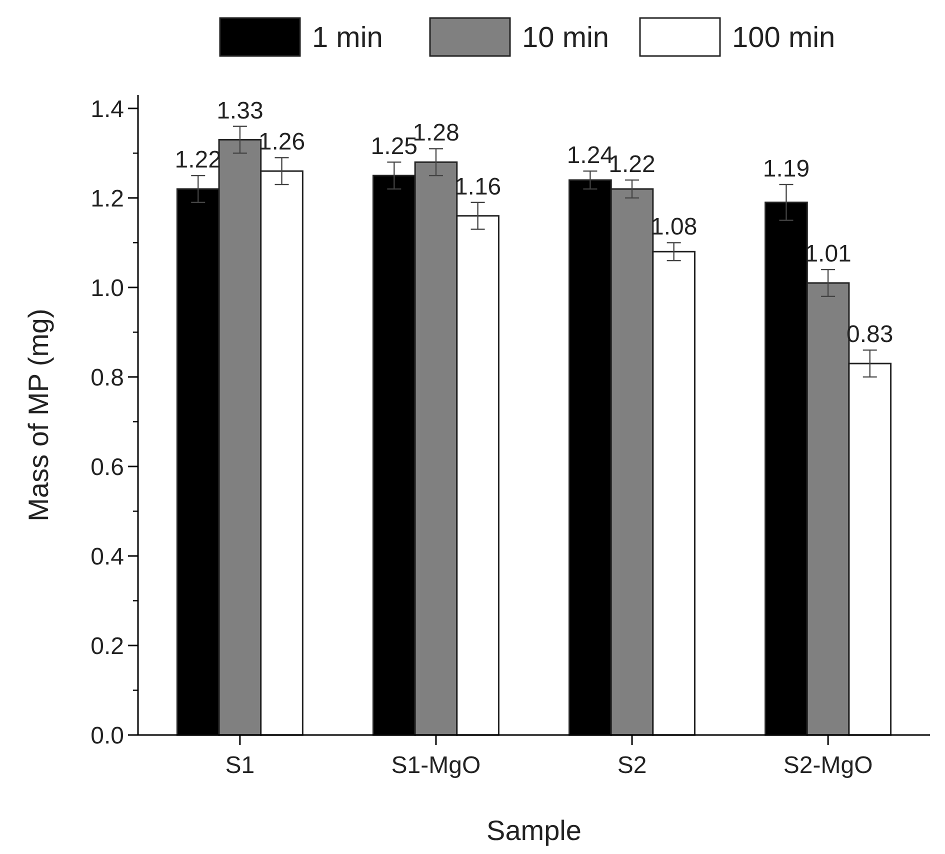 This screenshot has height=854, width=945. I want to click on y-tick-label: 0.6, so click(107, 467).